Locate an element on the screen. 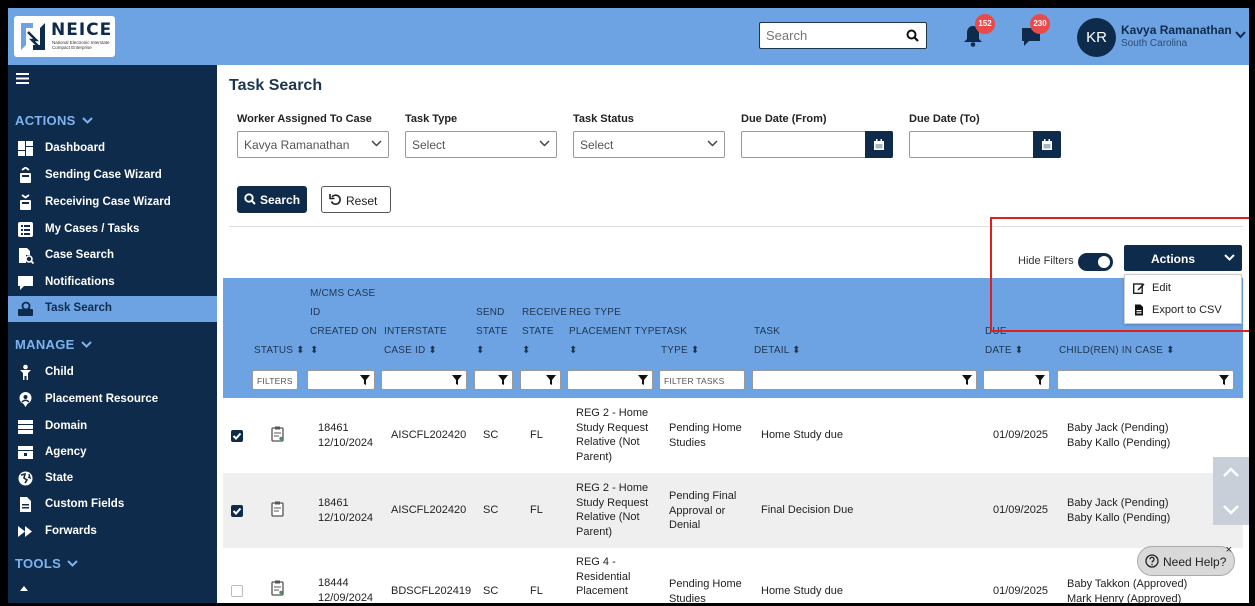 The width and height of the screenshot is (1255, 606). sidebar-item-case-search: Case Search is located at coordinates (112, 256).